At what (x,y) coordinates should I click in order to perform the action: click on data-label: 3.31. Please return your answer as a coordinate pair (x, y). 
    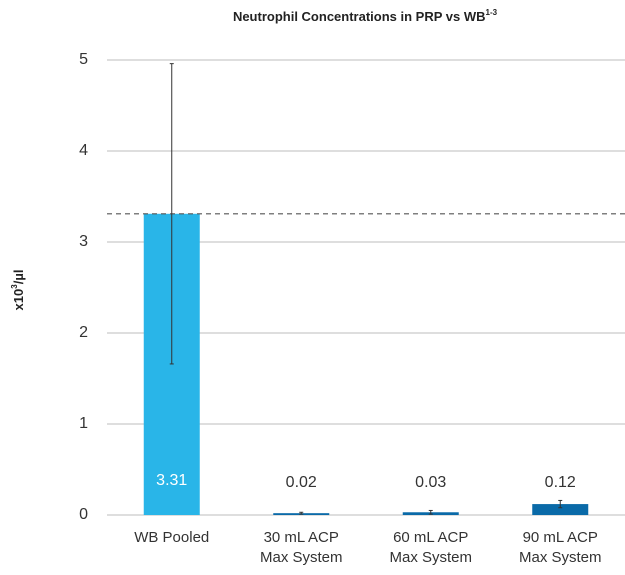
    Looking at the image, I should click on (171, 480).